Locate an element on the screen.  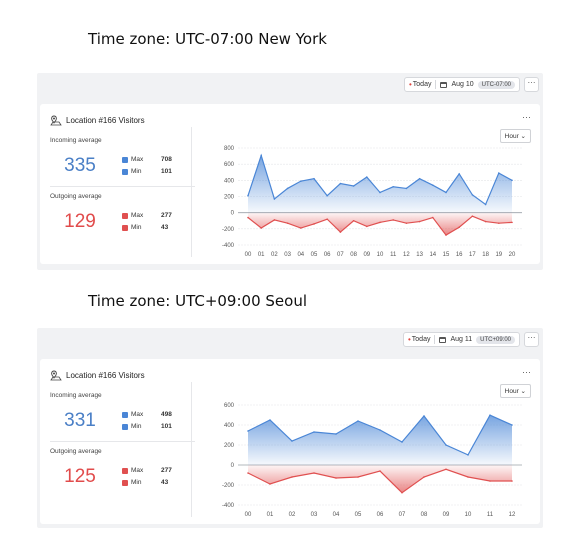
y-tick-label: 400 is located at coordinates (229, 181).